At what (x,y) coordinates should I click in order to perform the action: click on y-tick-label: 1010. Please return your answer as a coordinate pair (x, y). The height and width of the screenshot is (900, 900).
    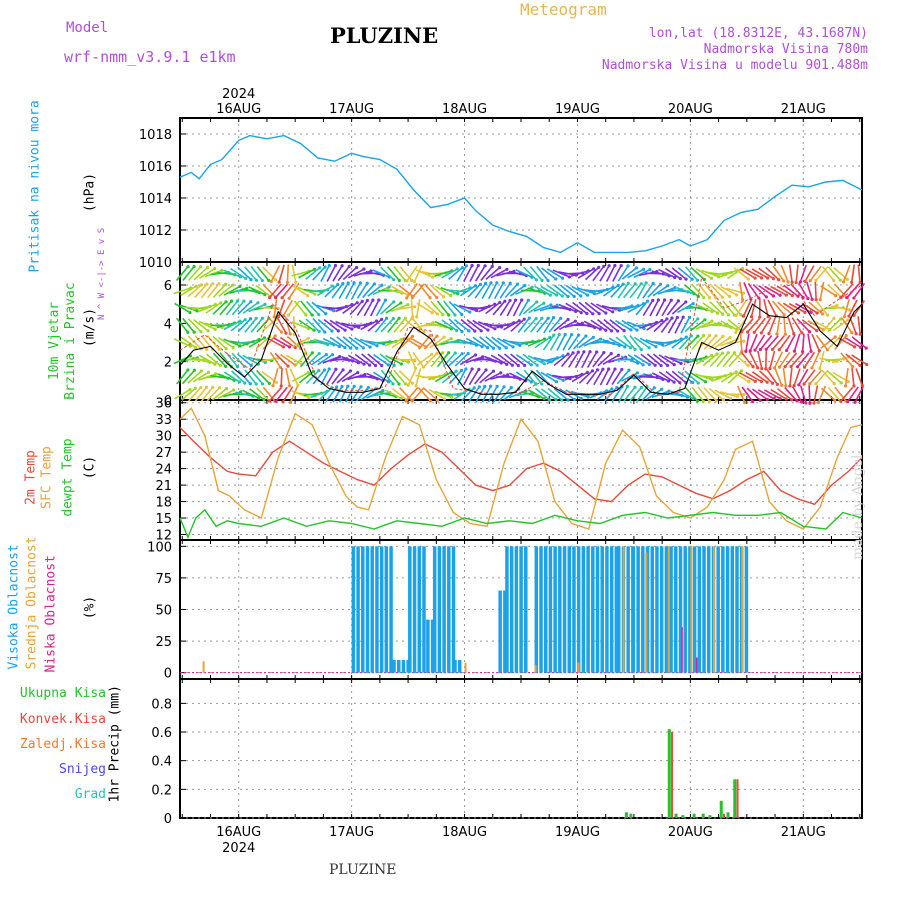
    Looking at the image, I should click on (155, 263).